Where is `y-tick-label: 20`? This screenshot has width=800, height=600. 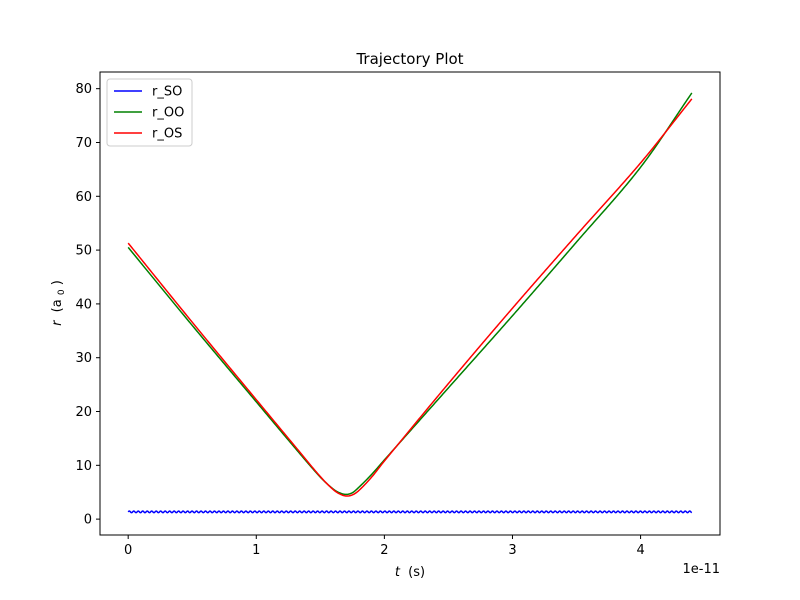
y-tick-label: 20 is located at coordinates (83, 412).